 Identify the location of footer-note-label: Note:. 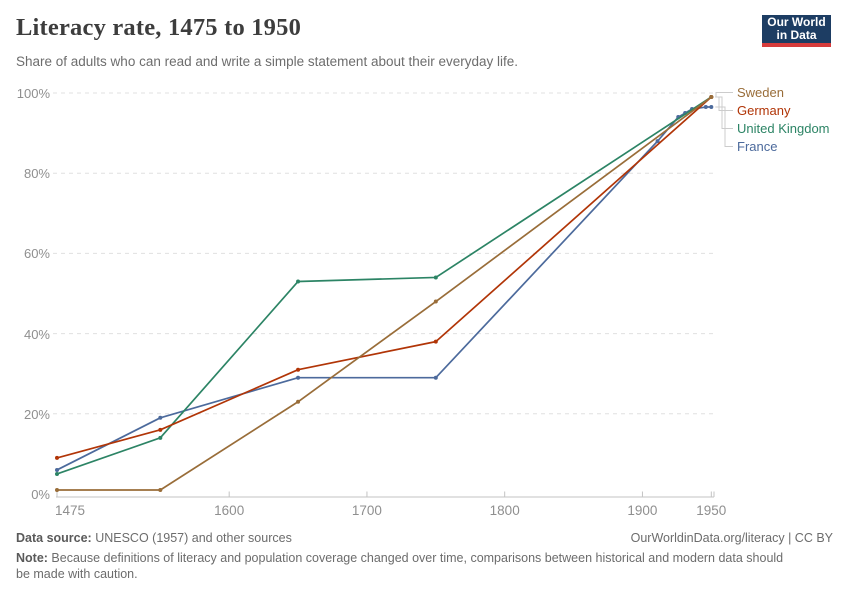
(32, 558).